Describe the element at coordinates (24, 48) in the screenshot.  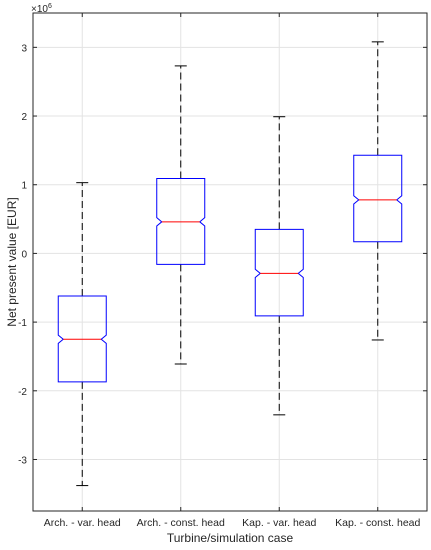
I see `y-tick-label: 3` at that location.